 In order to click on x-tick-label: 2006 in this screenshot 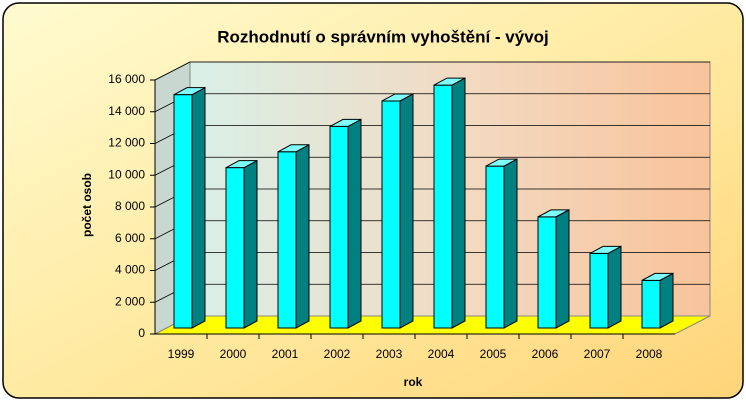, I will do `click(545, 354)`.